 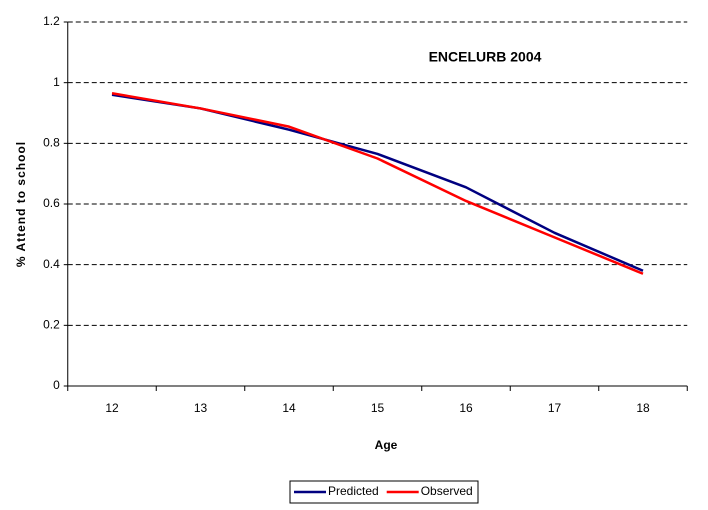 I want to click on chart-title: ENCELURB 2004, so click(x=485, y=57).